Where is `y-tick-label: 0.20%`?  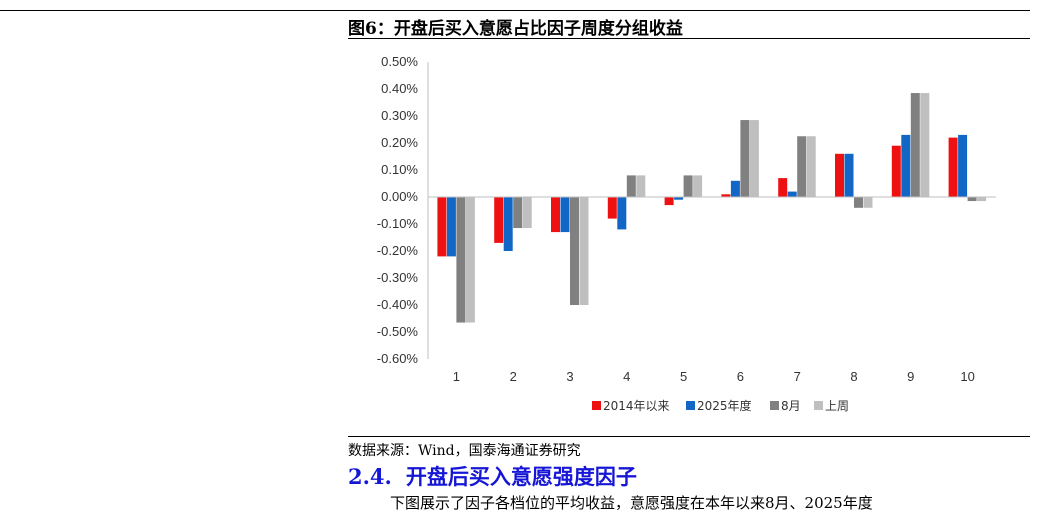 y-tick-label: 0.20% is located at coordinates (399, 142).